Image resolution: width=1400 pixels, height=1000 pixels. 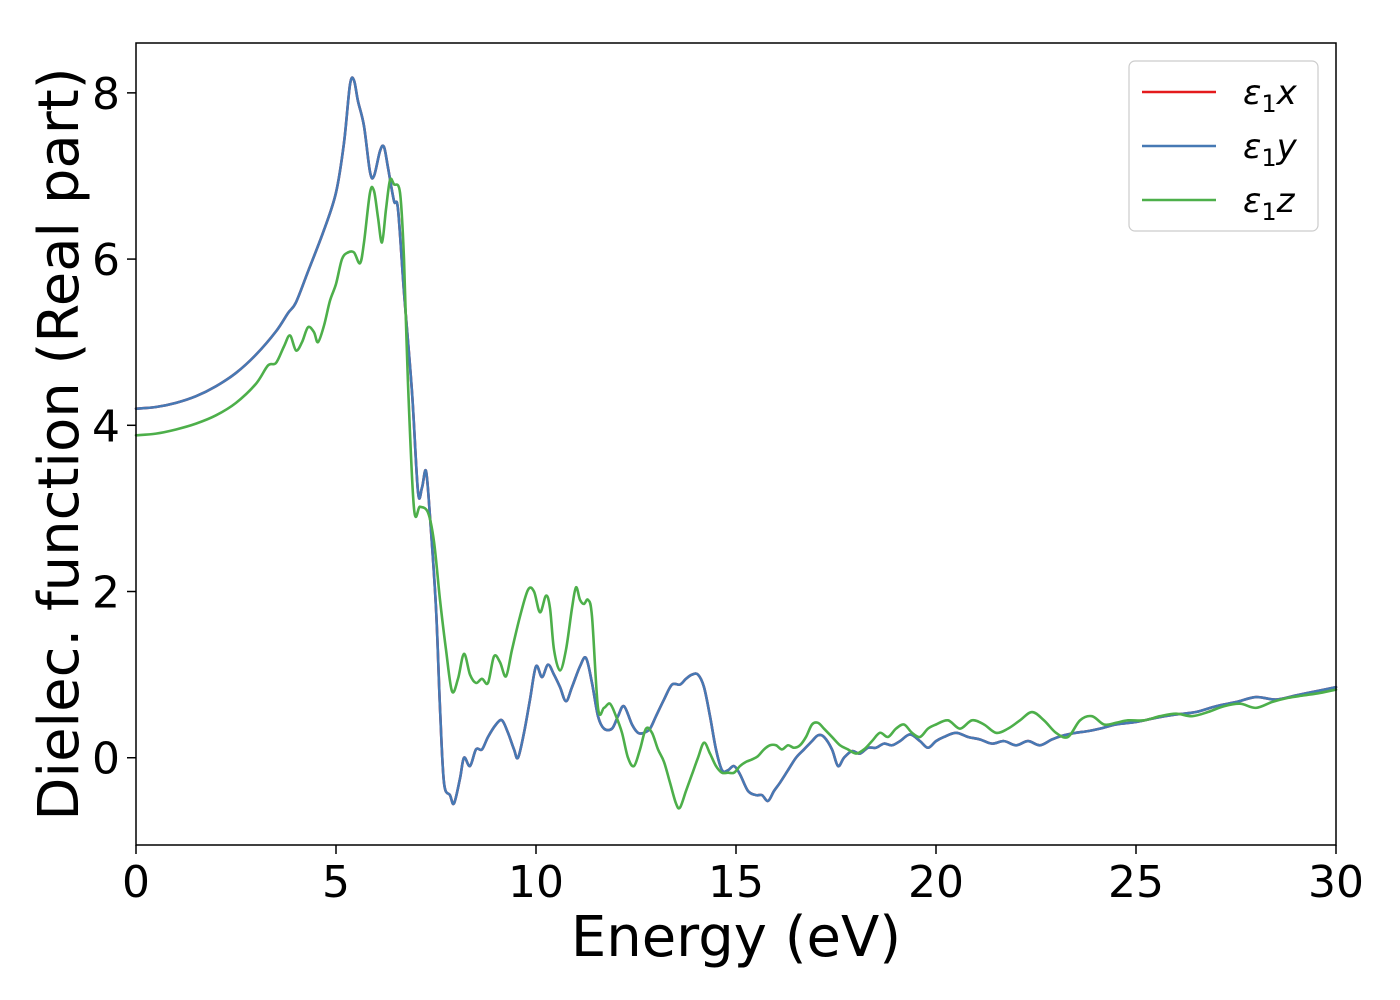 What do you see at coordinates (736, 882) in the screenshot?
I see `x-tick-label: 15` at bounding box center [736, 882].